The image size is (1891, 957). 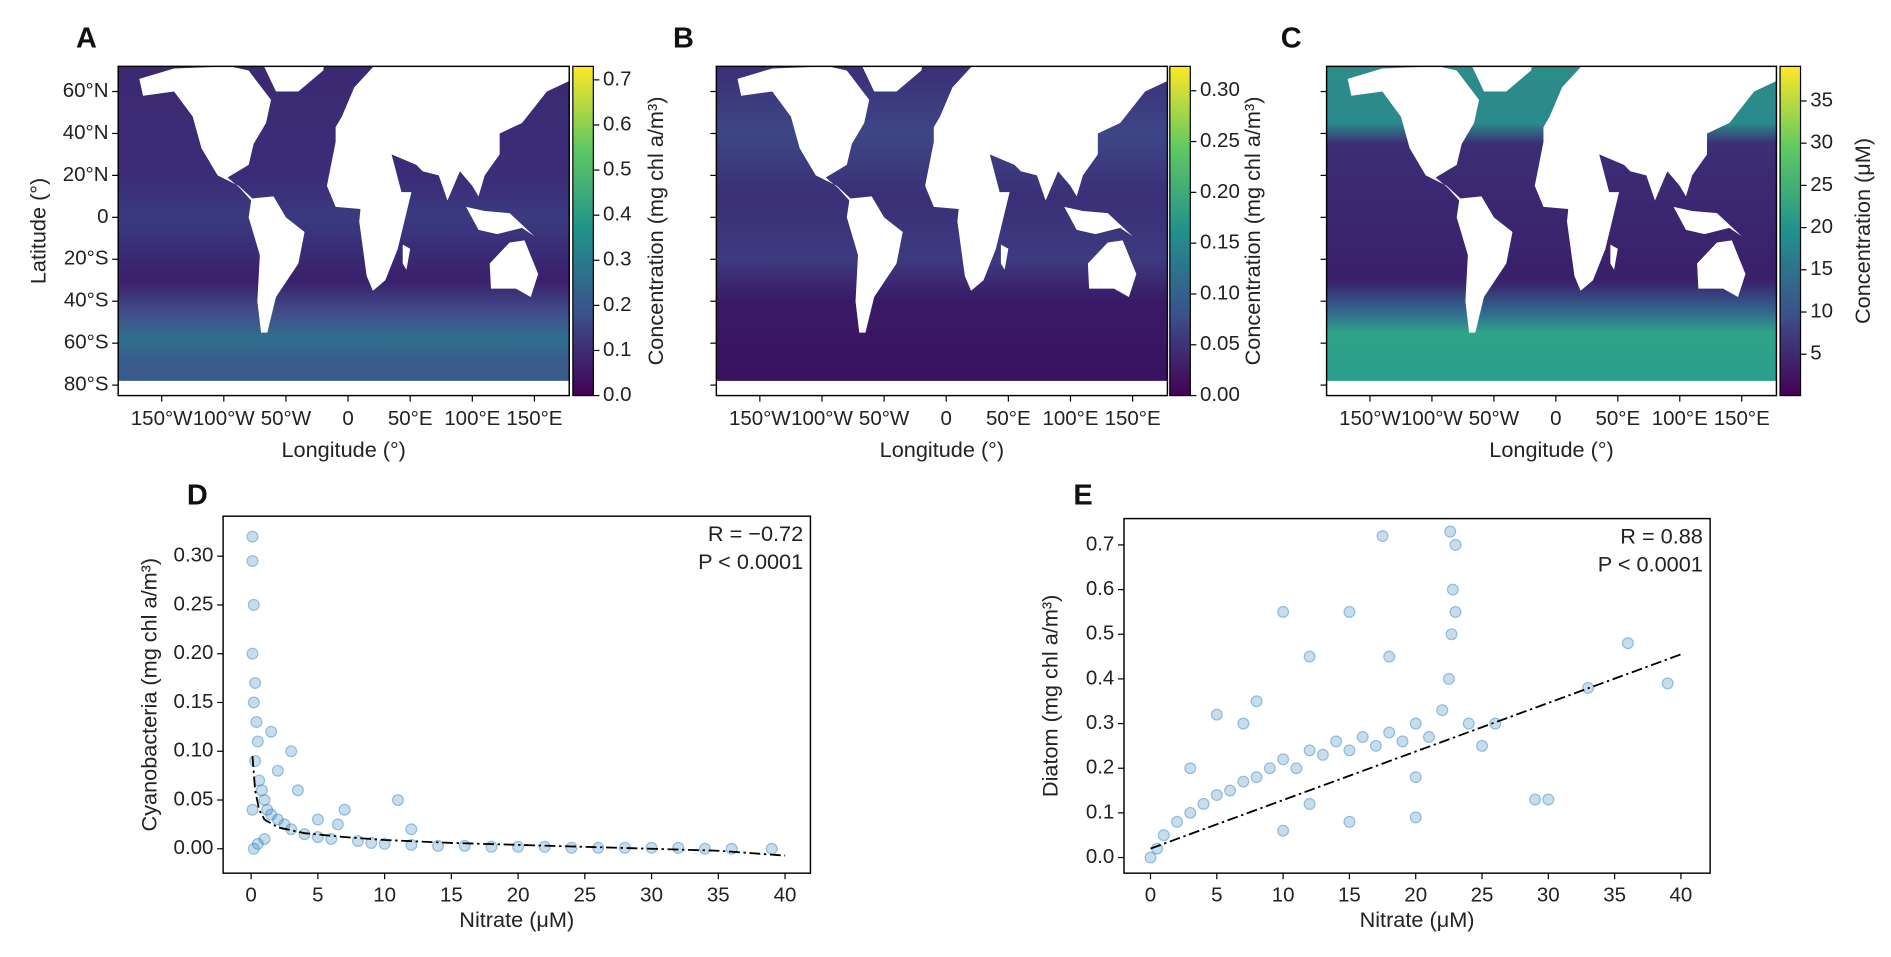 What do you see at coordinates (1100, 543) in the screenshot?
I see `y-tick-label: 0.7` at bounding box center [1100, 543].